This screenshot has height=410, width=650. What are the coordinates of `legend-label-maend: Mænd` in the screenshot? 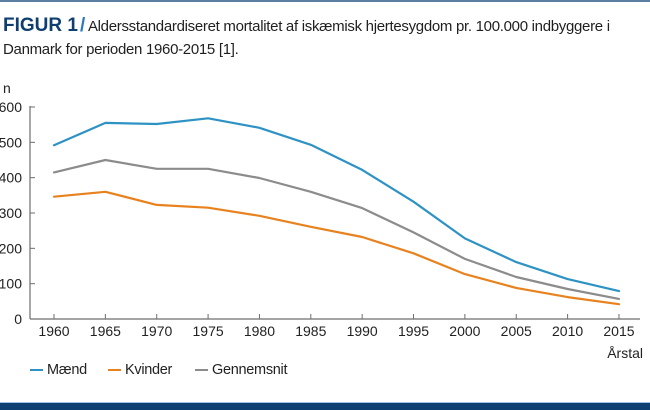 It's located at (67, 370).